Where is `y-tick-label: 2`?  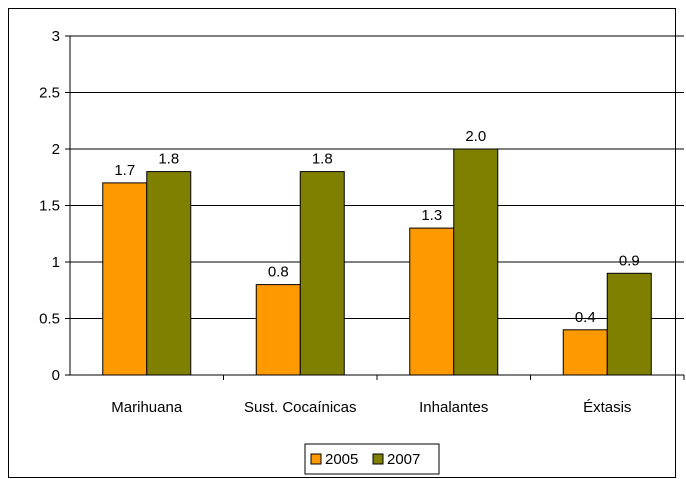
y-tick-label: 2 is located at coordinates (56, 149).